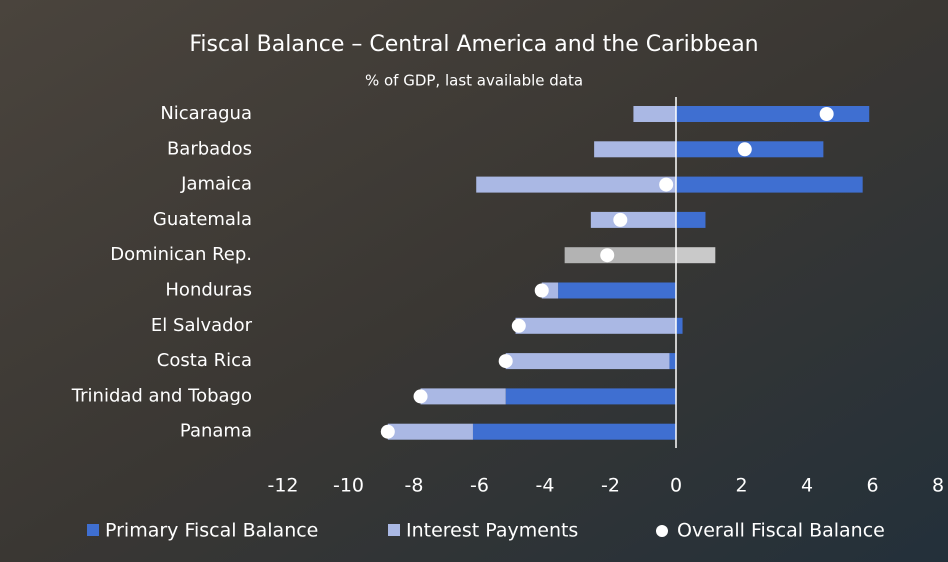  Describe the element at coordinates (676, 486) in the screenshot. I see `x-tick-label: 0` at that location.